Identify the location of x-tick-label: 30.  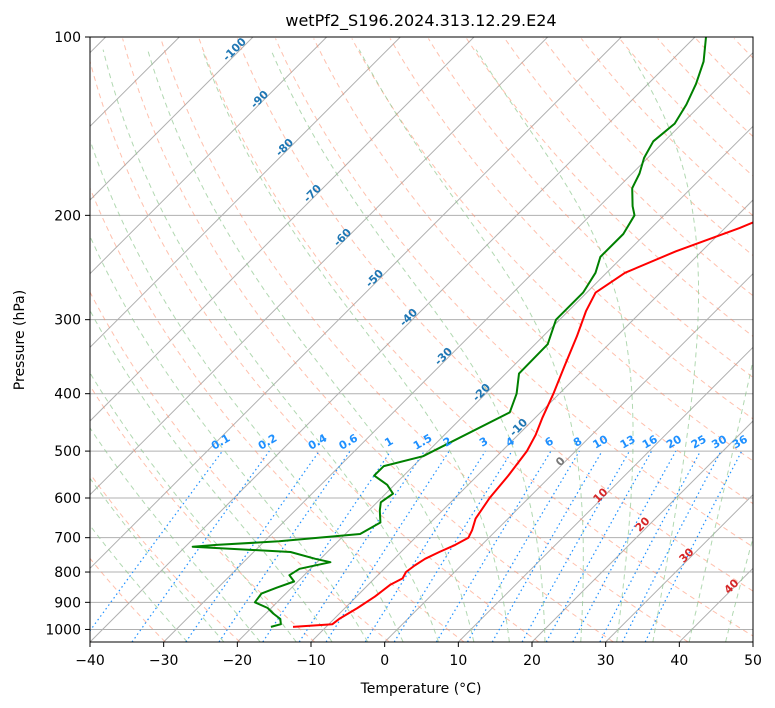
(606, 661).